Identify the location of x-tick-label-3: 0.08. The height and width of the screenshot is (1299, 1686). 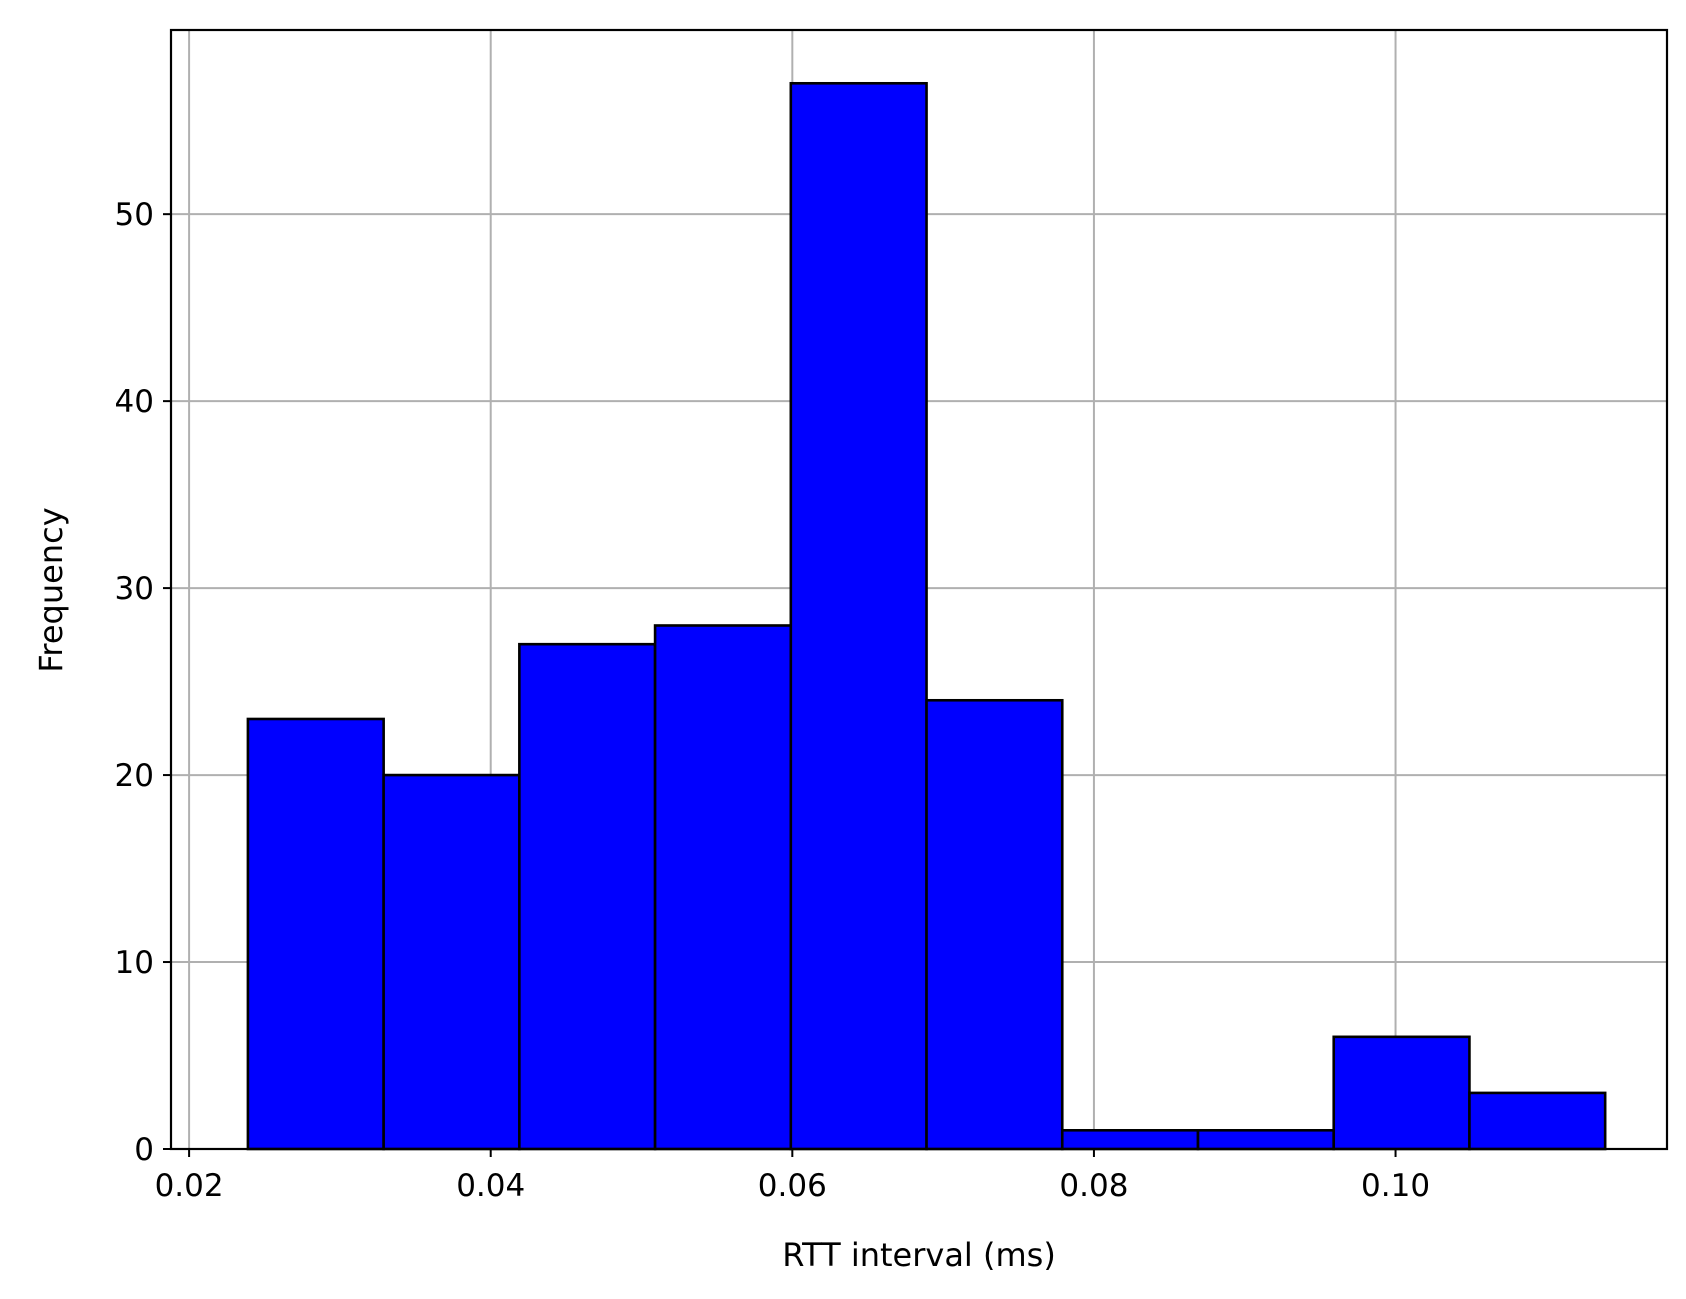
(1093, 1186).